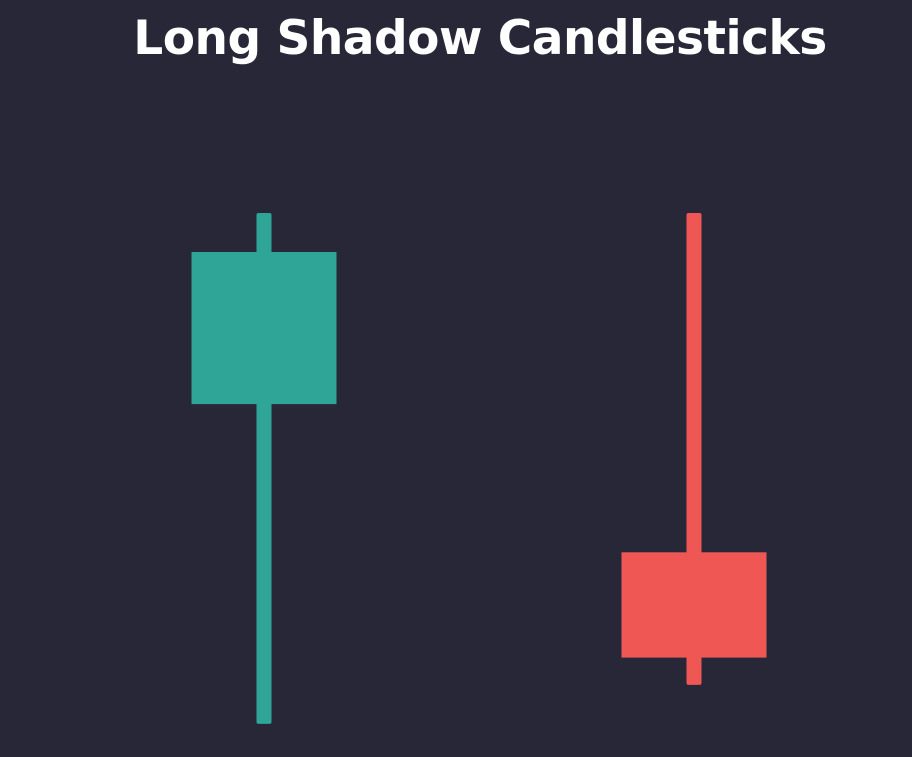 Image resolution: width=912 pixels, height=757 pixels. I want to click on page-title: Long Shadow Candlesticks, so click(480, 38).